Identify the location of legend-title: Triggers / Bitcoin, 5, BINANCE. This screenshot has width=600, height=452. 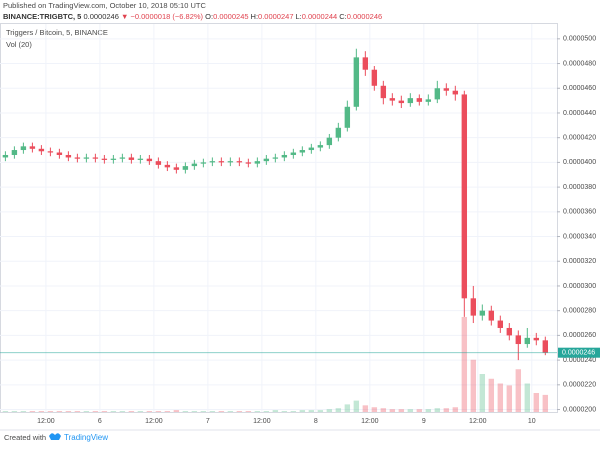
(57, 32).